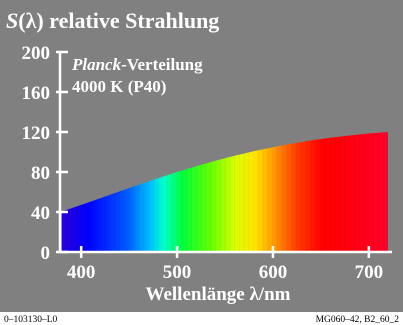 This screenshot has width=403, height=325. I want to click on y-tick-label: 0, so click(46, 253).